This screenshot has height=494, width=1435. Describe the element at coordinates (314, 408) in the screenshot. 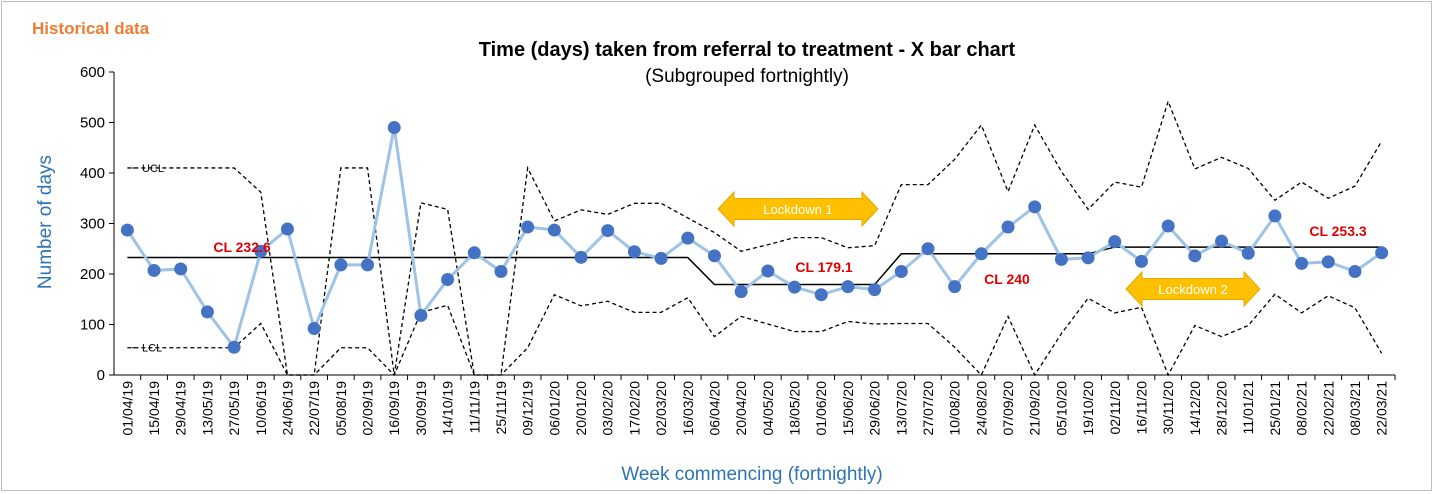

I see `x-tick-label: 22/07/19` at that location.